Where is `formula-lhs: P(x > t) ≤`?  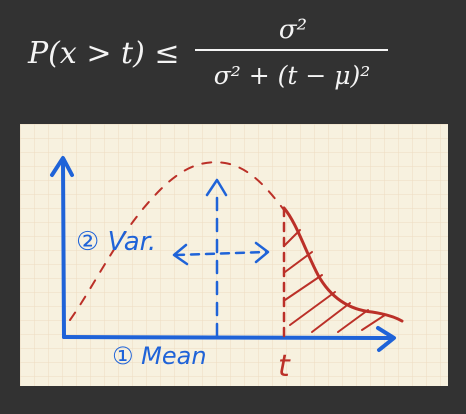 formula-lhs: P(x > t) ≤ is located at coordinates (103, 53).